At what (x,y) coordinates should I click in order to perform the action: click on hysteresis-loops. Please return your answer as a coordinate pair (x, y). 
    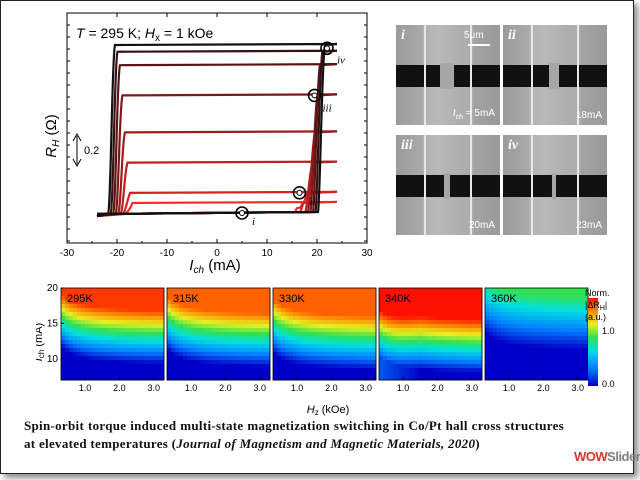
    Looking at the image, I should click on (217, 130).